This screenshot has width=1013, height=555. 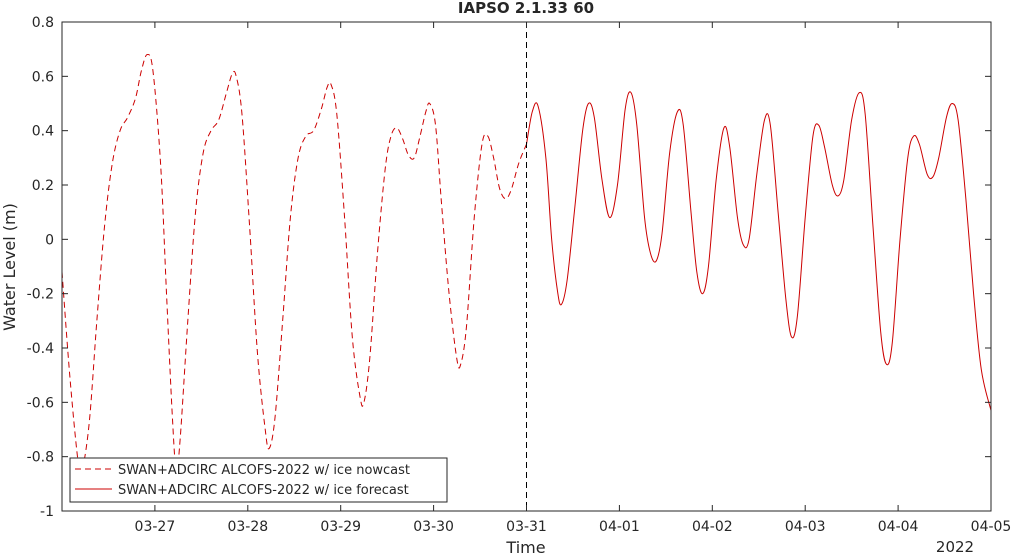 I want to click on y-axis-label: Water Level (m), so click(x=9, y=267).